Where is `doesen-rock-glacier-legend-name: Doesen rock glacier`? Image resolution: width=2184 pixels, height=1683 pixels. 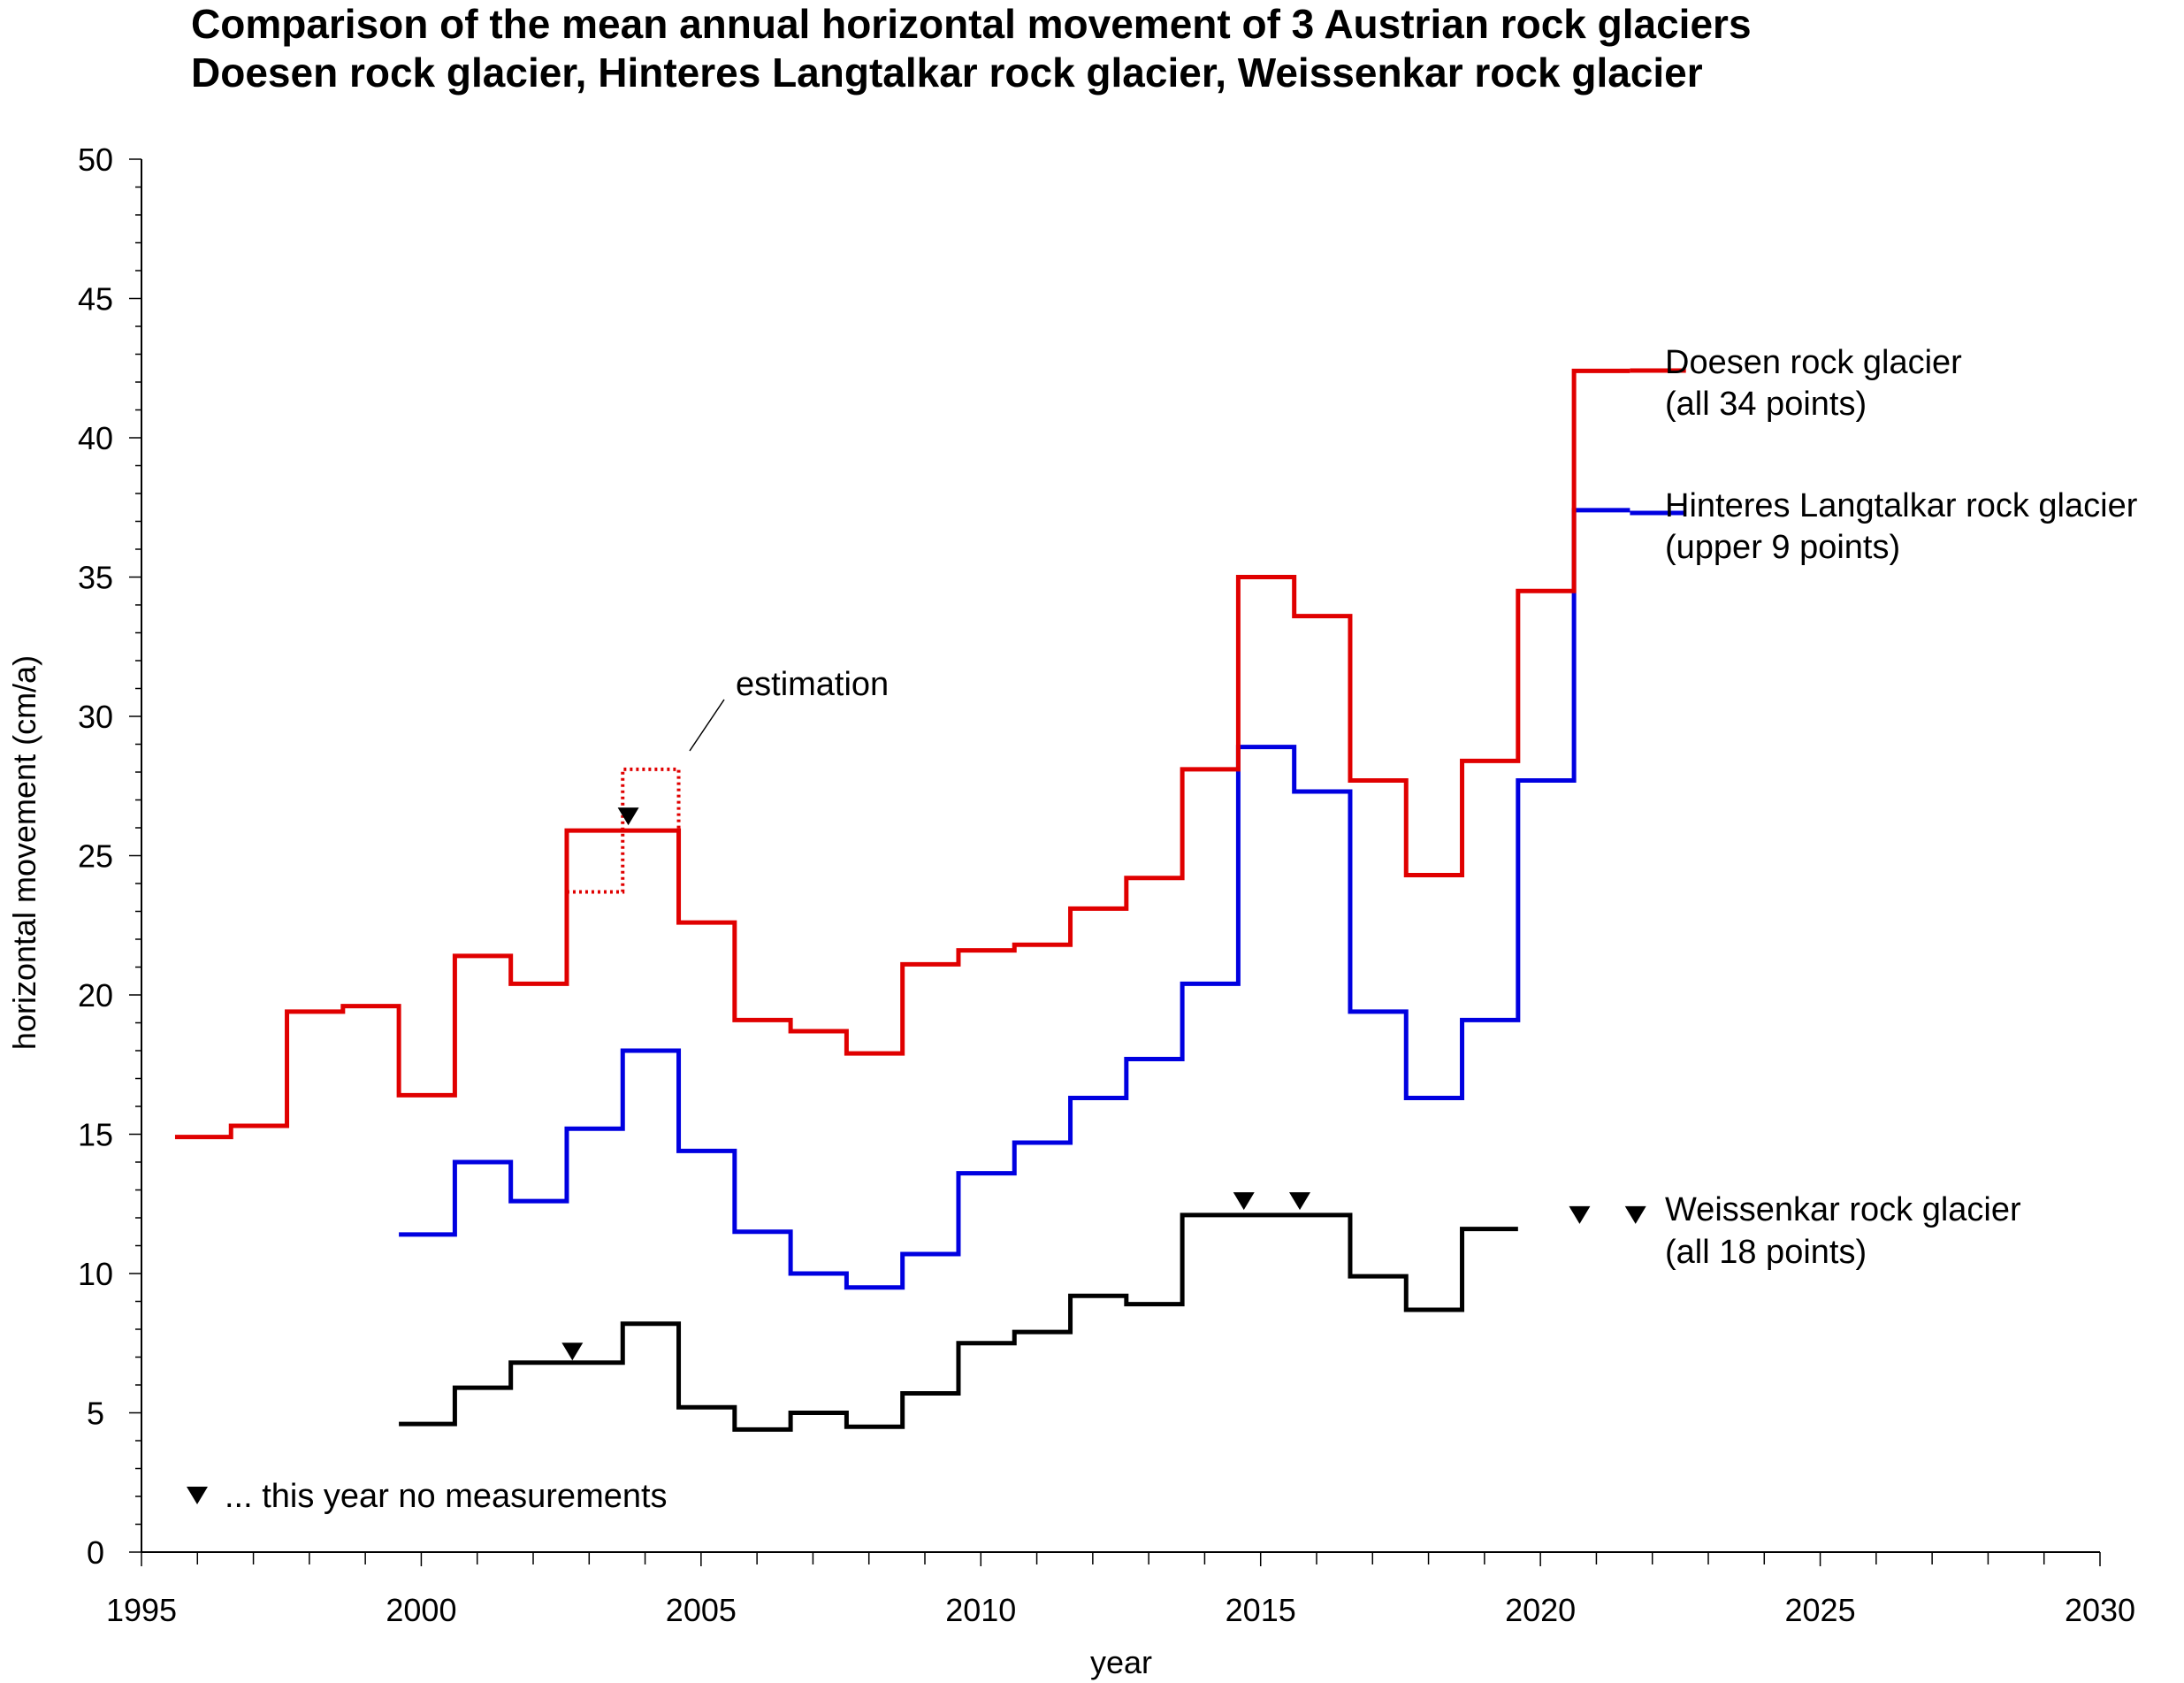
doesen-rock-glacier-legend-name: Doesen rock glacier is located at coordinates (1813, 362).